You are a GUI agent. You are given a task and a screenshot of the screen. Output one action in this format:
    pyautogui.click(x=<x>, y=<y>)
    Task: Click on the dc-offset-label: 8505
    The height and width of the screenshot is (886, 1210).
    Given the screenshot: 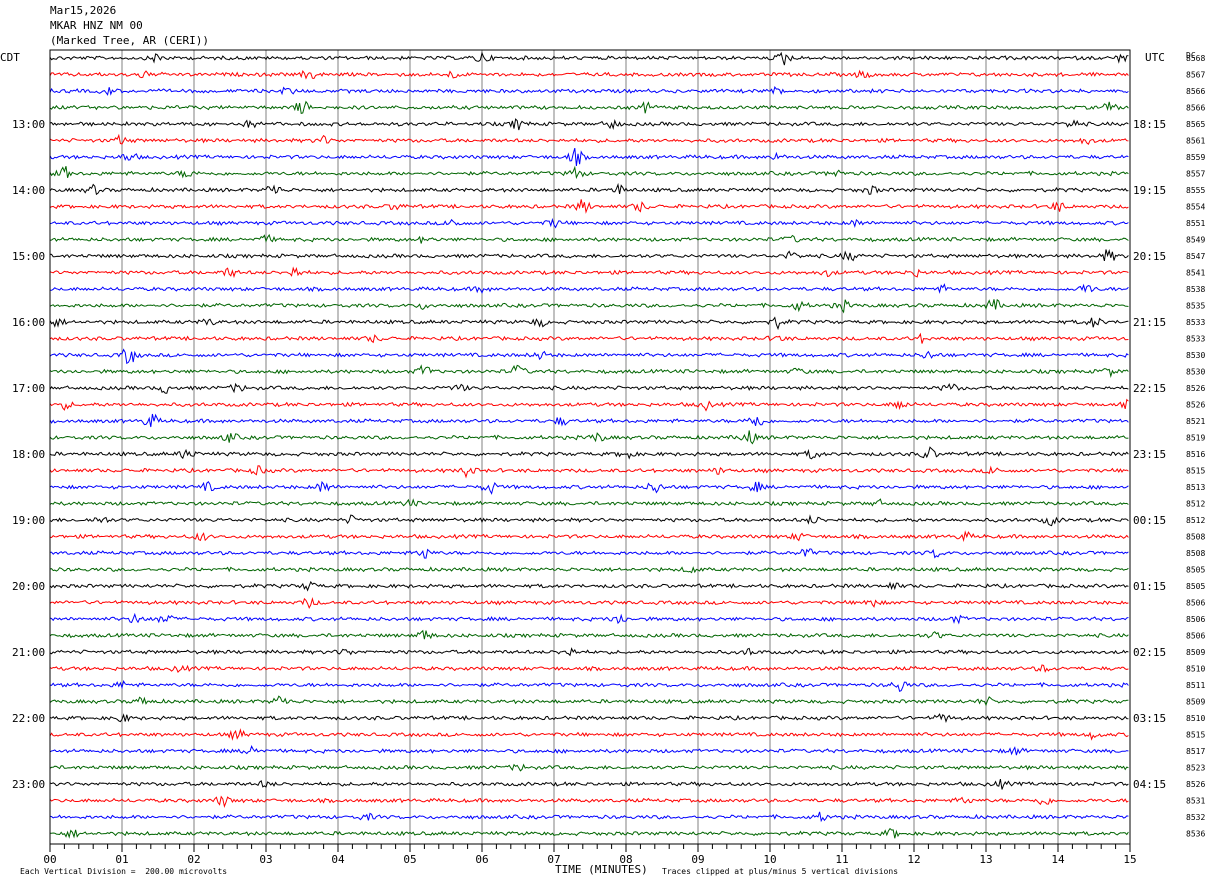 What is the action you would take?
    pyautogui.click(x=1195, y=586)
    